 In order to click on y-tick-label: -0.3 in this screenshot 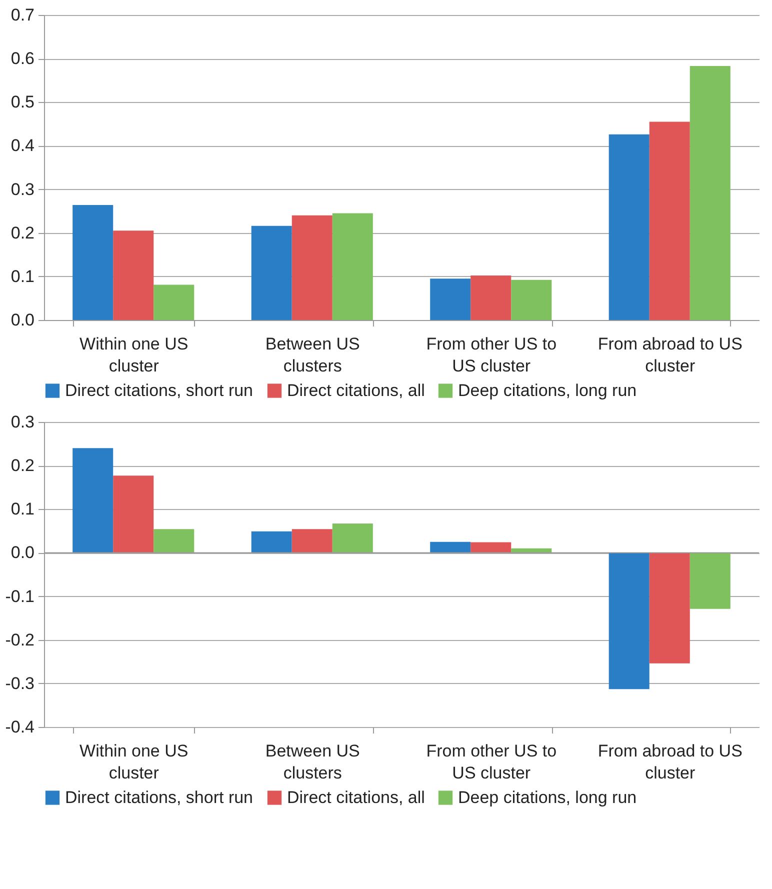, I will do `click(19, 683)`.